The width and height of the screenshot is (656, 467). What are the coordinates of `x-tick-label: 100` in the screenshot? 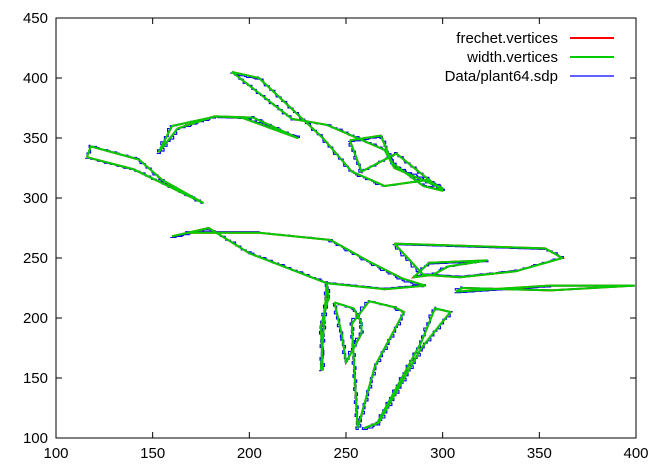 It's located at (55, 453).